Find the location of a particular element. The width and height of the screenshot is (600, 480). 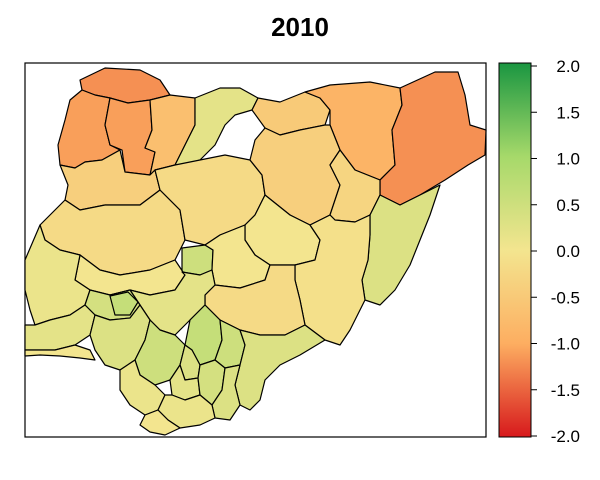

region-jigawa is located at coordinates (216, 126).